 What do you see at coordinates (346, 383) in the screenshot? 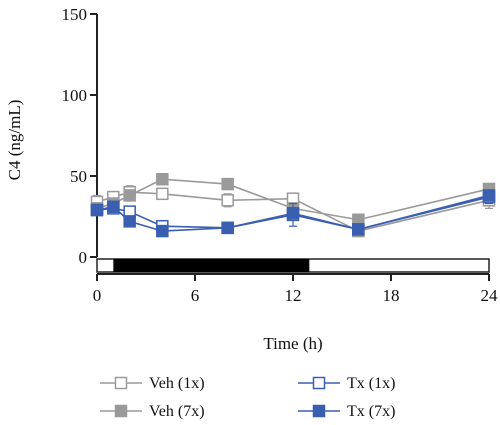
I see `legend-entry: Tx (1x)` at bounding box center [346, 383].